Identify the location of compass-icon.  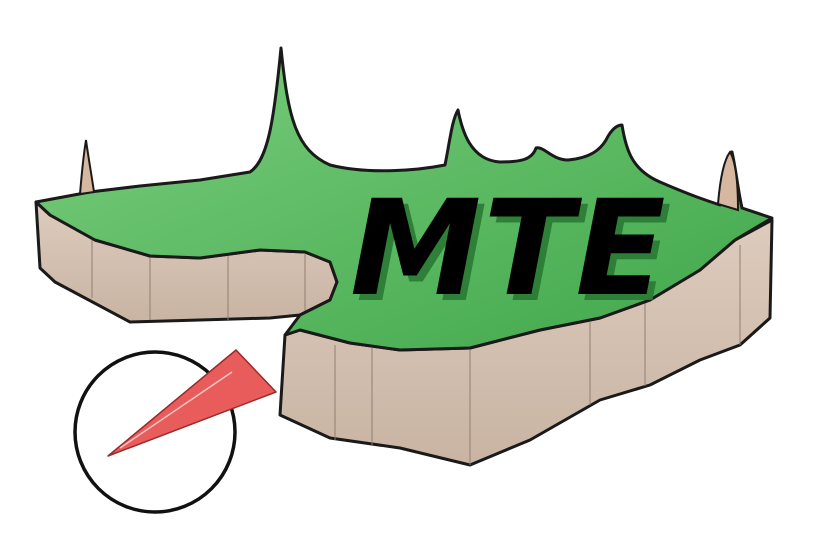
(175, 431).